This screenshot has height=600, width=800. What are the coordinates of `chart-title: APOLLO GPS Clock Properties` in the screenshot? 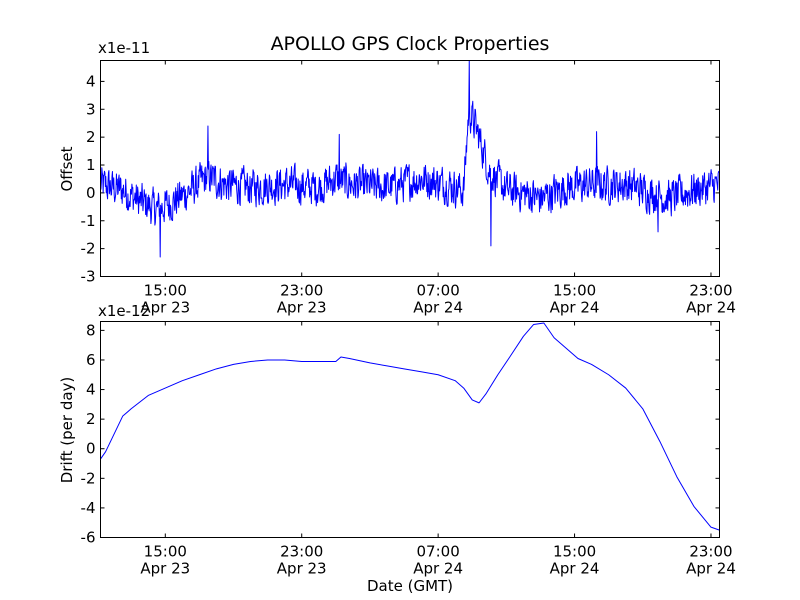 It's located at (410, 44).